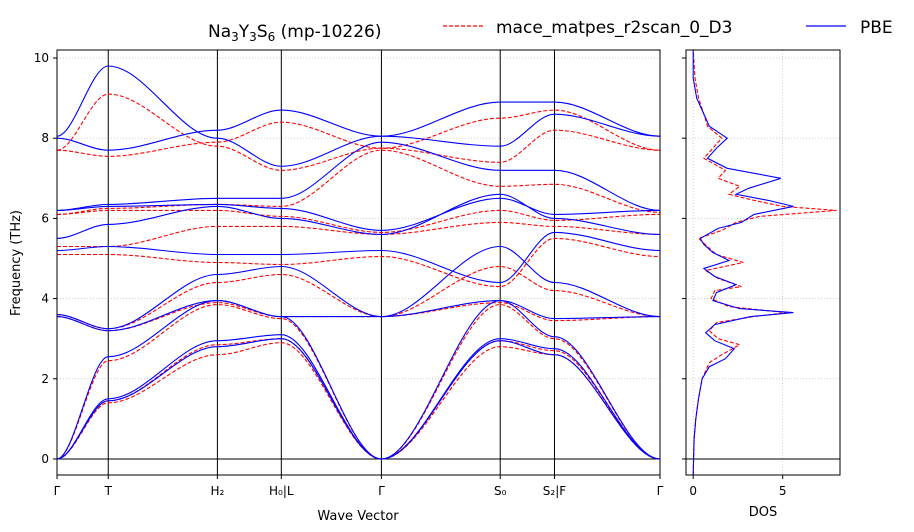  What do you see at coordinates (57, 491) in the screenshot?
I see `x-tick-label-0: Γ` at bounding box center [57, 491].